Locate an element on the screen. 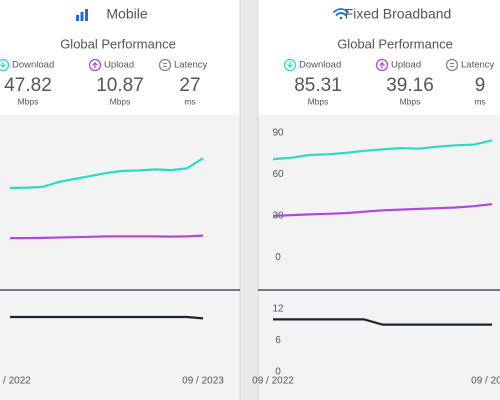  stat-value: 9 is located at coordinates (480, 85).